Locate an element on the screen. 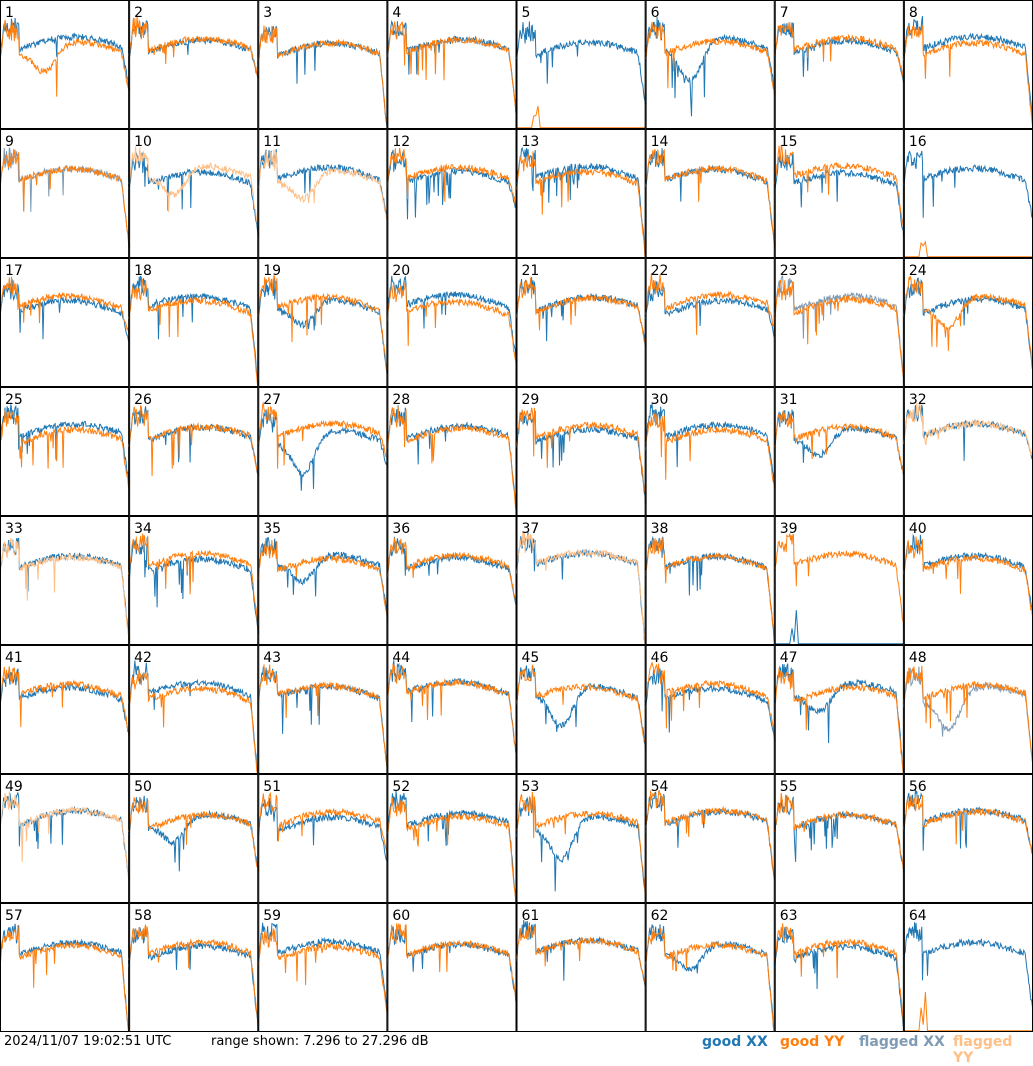 This screenshot has width=1033, height=1066. panel-34-label: 34 is located at coordinates (143, 529).